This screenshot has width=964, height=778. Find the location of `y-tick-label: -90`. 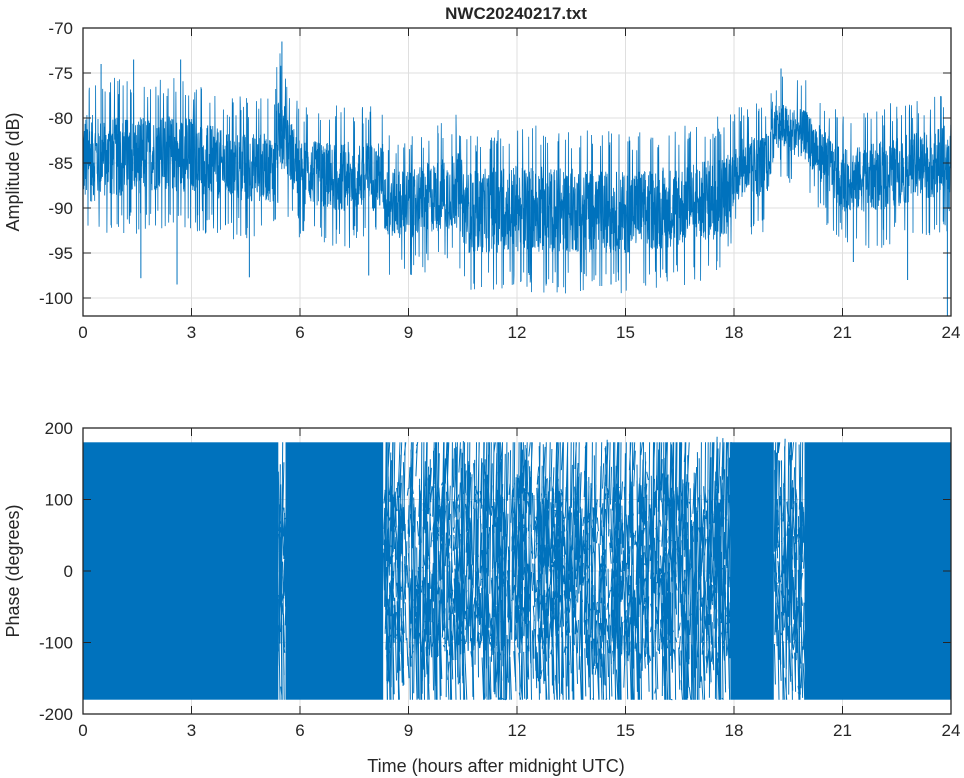

y-tick-label: -90 is located at coordinates (60, 208).